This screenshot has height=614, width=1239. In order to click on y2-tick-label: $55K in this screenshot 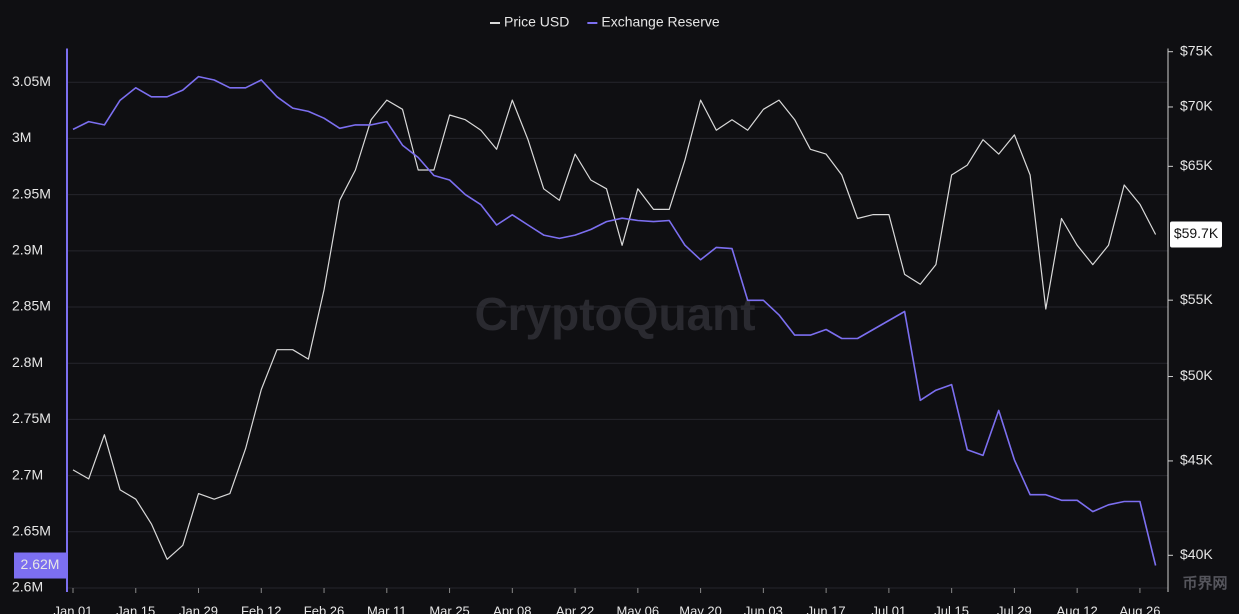, I will do `click(1196, 299)`.